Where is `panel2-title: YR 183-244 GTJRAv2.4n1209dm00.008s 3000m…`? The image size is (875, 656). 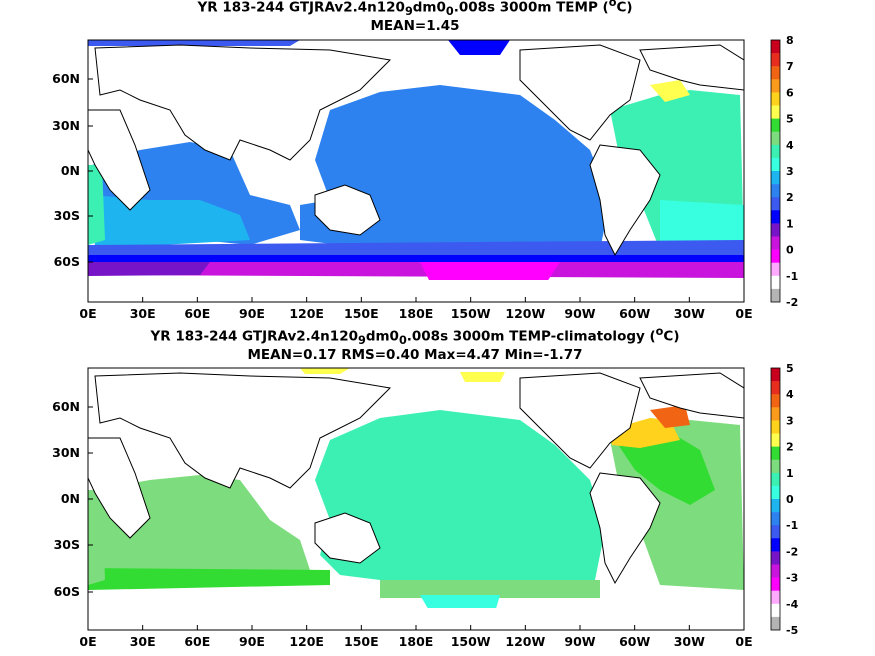 panel2-title: YR 183-244 GTJRAv2.4n1209dm00.008s 3000m… is located at coordinates (415, 336).